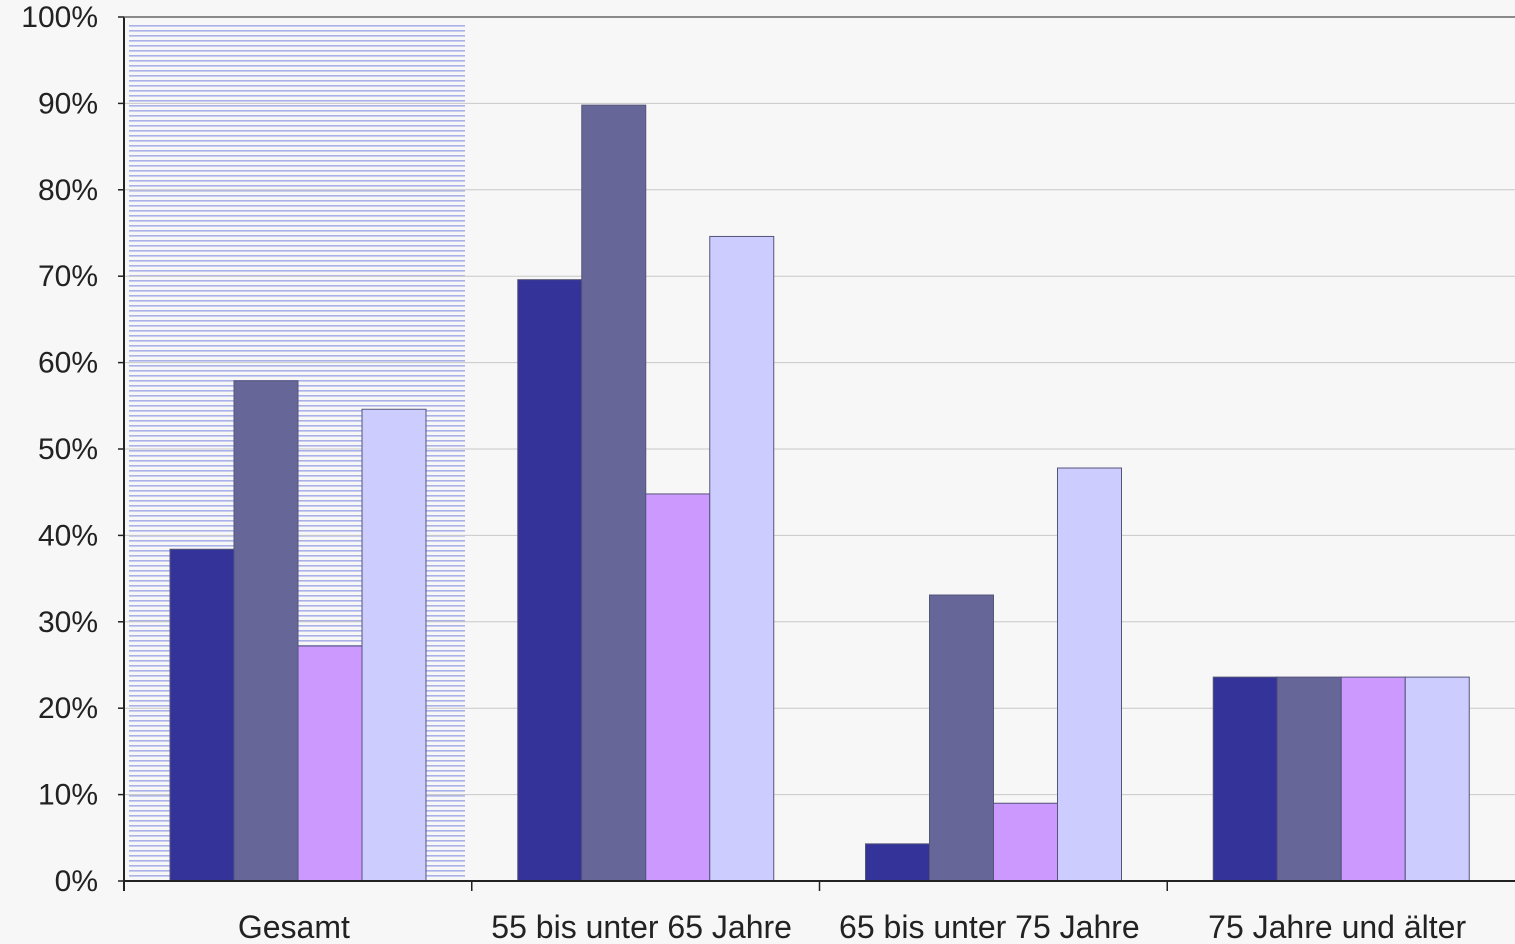 The image size is (1515, 944). Describe the element at coordinates (68, 708) in the screenshot. I see `y-tick-label: 20%` at that location.